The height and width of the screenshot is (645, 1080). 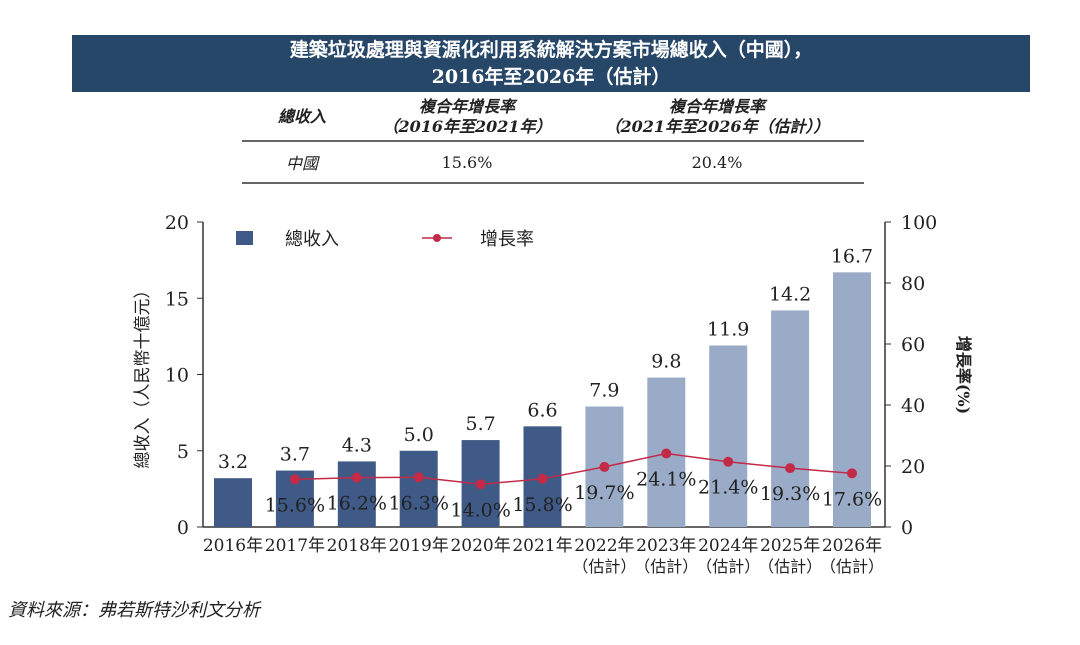 I want to click on growth-rate-label: 24.1%, so click(x=666, y=479).